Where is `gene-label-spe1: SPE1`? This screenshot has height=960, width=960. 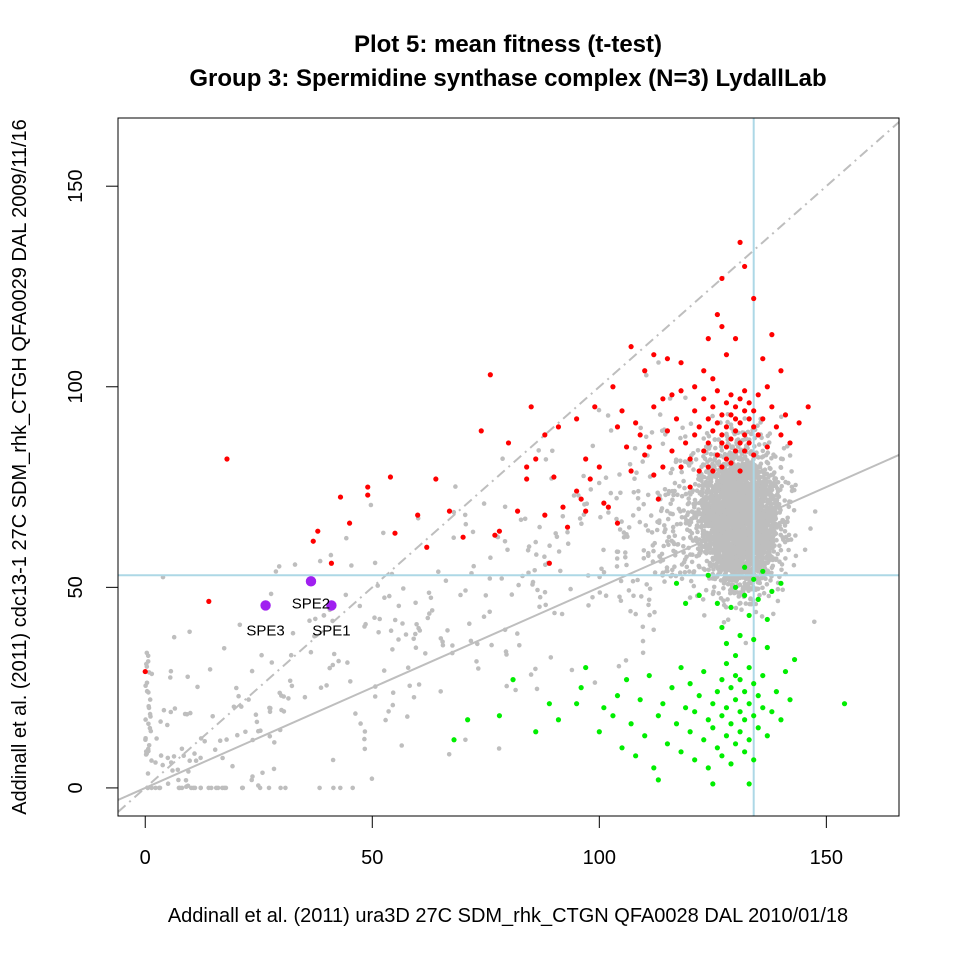 gene-label-spe1: SPE1 is located at coordinates (331, 630).